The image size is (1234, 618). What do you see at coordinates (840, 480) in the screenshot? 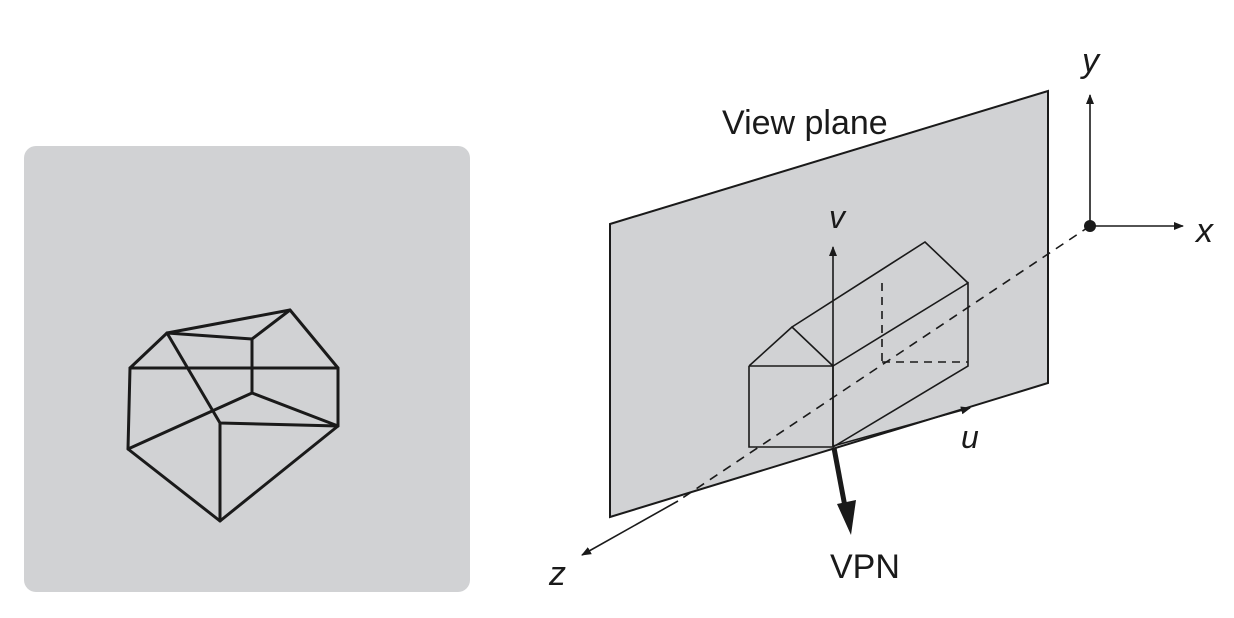
I see `vpn-arrow` at bounding box center [840, 480].